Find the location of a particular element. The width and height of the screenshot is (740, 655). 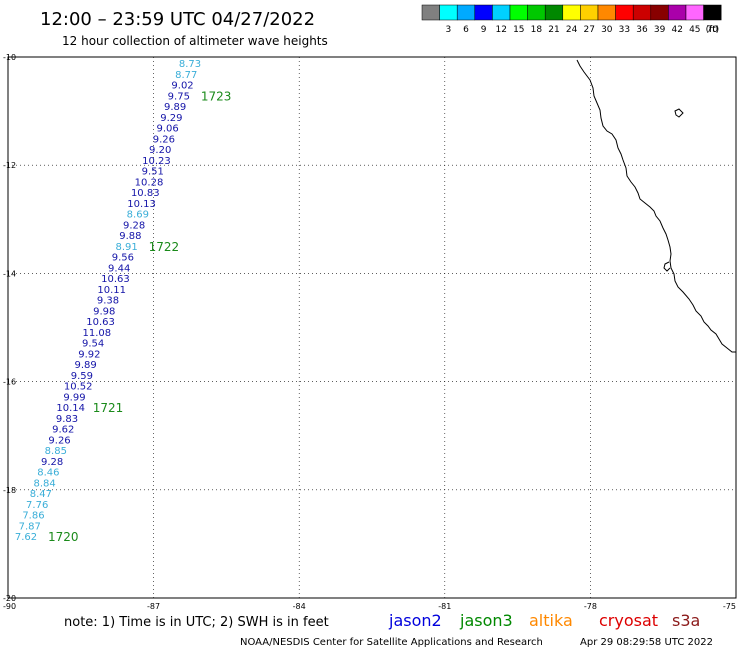

lon-tick-label: -90 is located at coordinates (9, 606).